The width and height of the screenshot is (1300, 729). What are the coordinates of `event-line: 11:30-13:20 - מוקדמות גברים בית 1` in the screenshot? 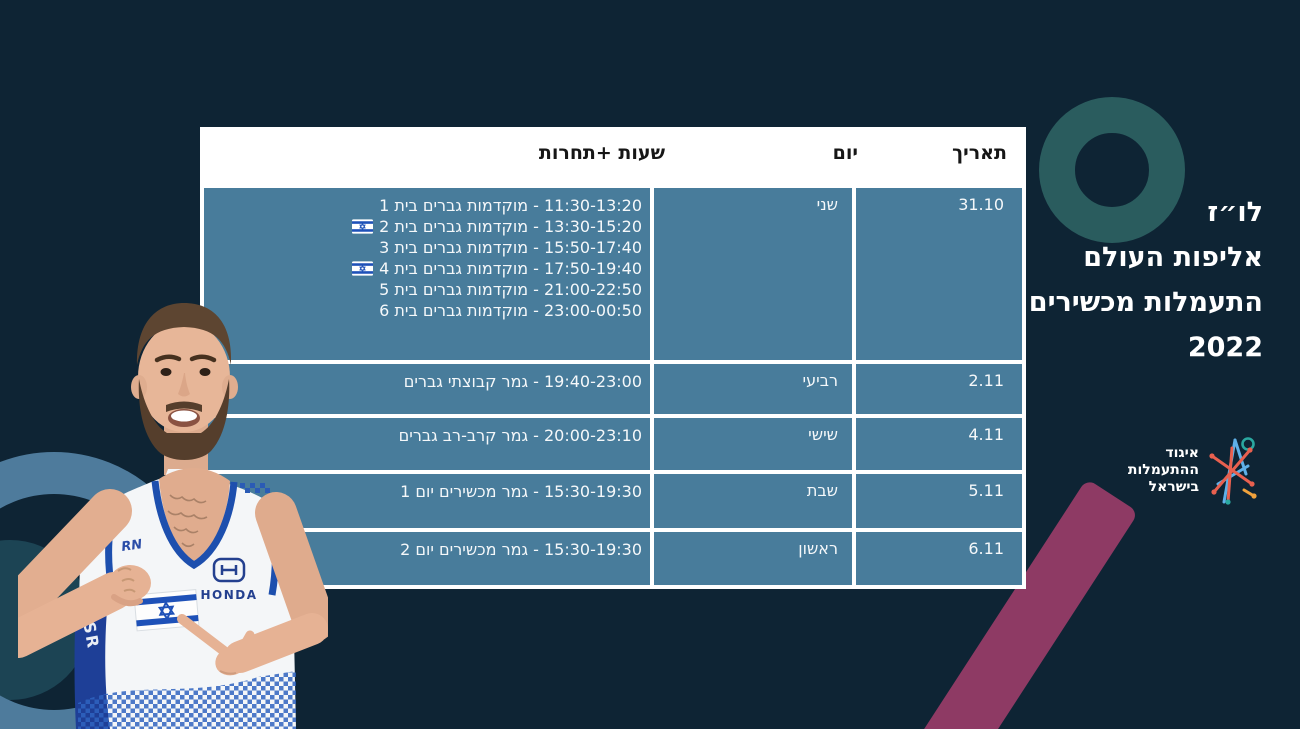 It's located at (423, 205).